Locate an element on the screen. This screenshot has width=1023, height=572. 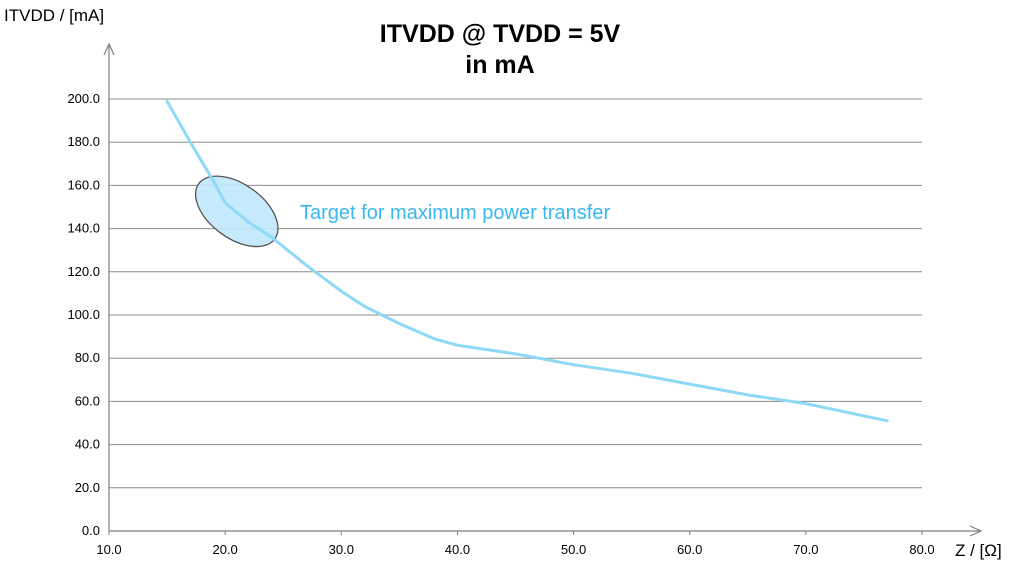
x-tick-label: 20.0 is located at coordinates (224, 549).